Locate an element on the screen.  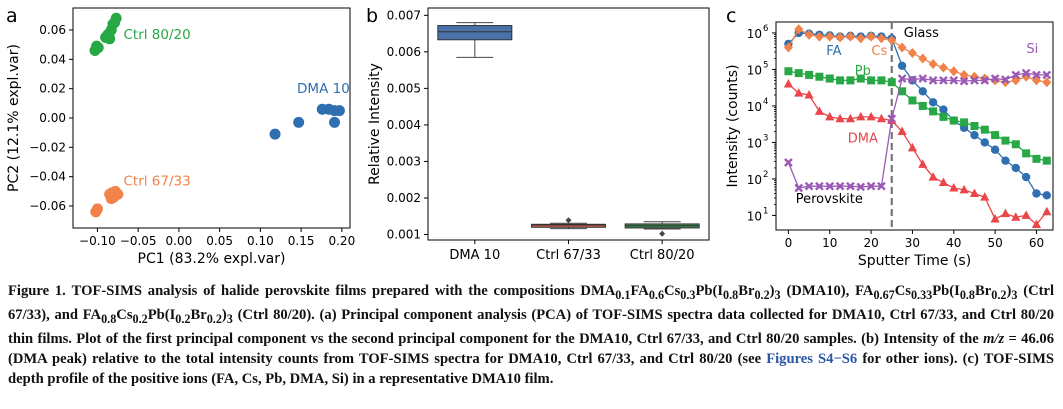
outlier-point is located at coordinates (568, 220).